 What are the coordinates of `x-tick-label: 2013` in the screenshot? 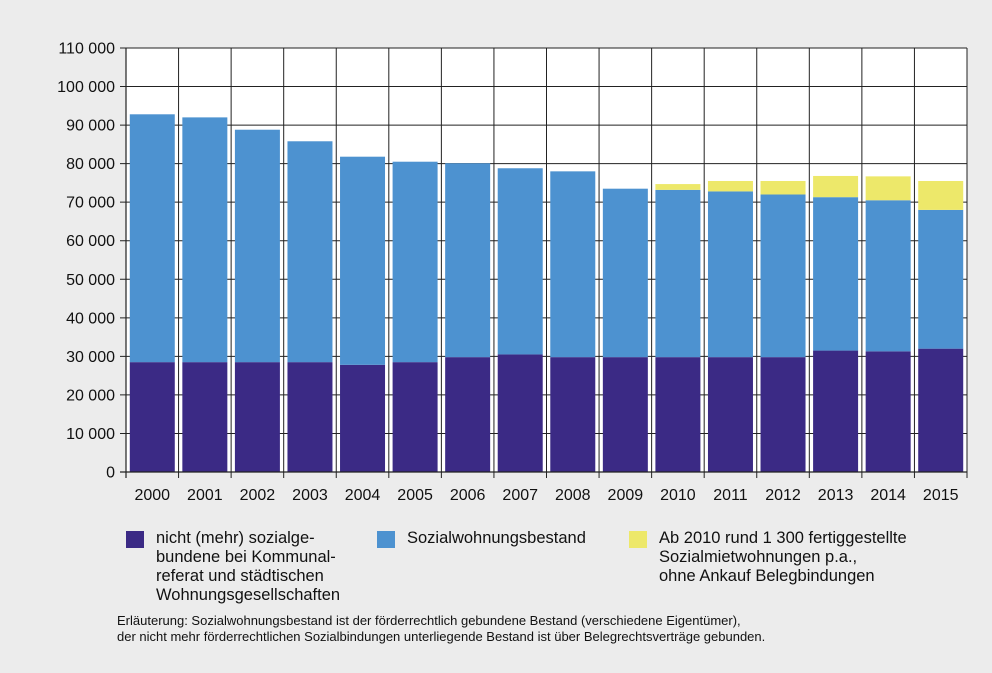 It's located at (836, 495).